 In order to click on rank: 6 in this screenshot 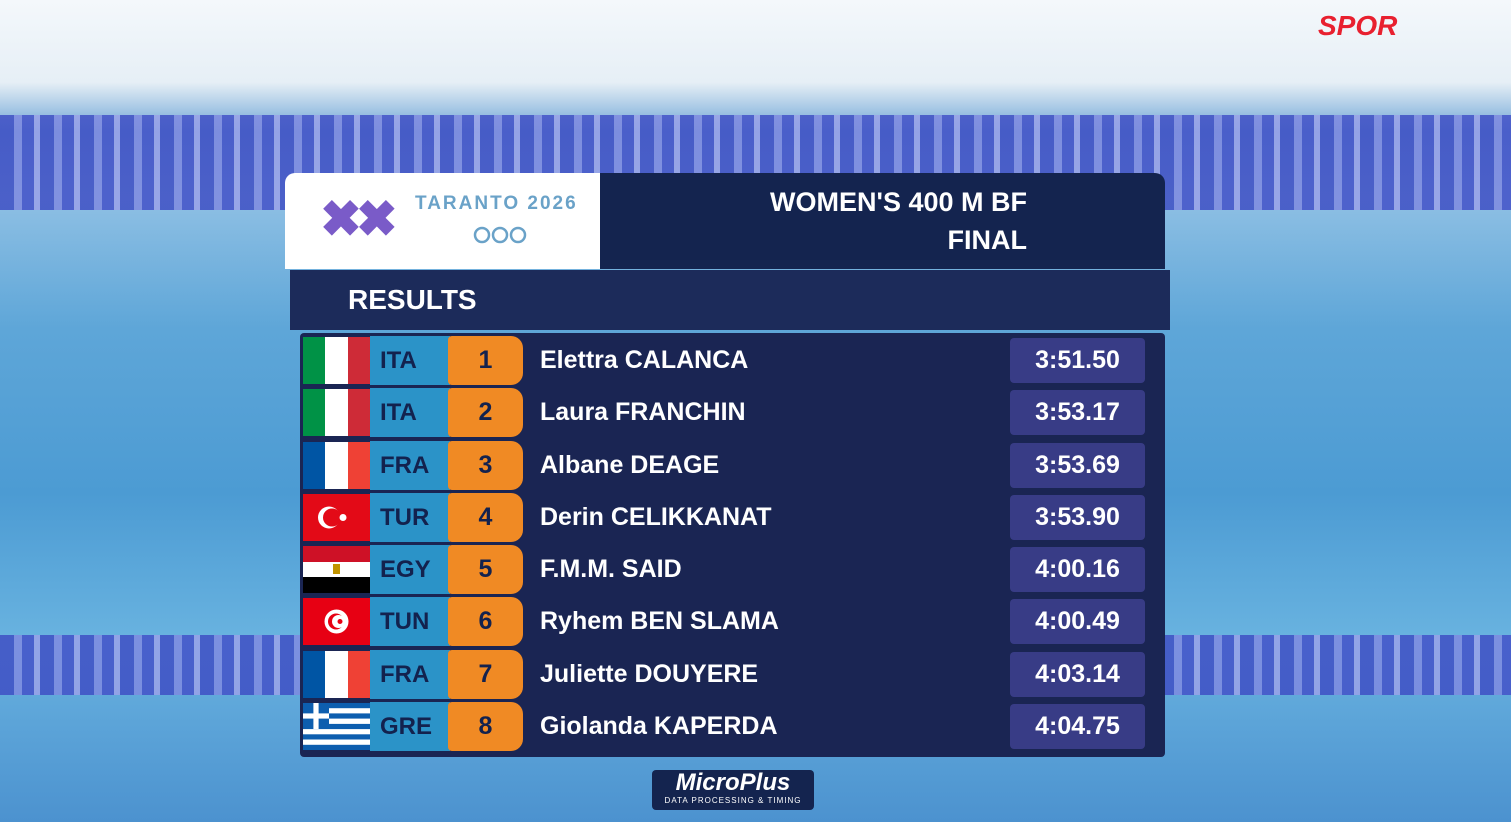, I will do `click(485, 621)`.